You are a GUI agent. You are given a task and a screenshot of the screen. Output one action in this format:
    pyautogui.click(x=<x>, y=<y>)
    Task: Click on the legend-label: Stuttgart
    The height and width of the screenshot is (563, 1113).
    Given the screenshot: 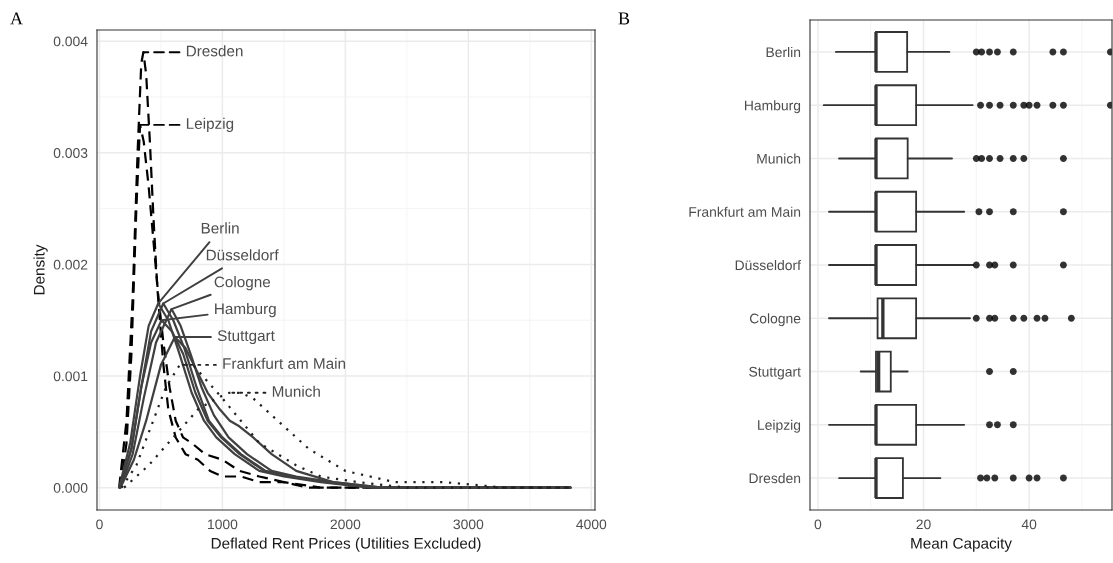 What is the action you would take?
    pyautogui.click(x=246, y=337)
    